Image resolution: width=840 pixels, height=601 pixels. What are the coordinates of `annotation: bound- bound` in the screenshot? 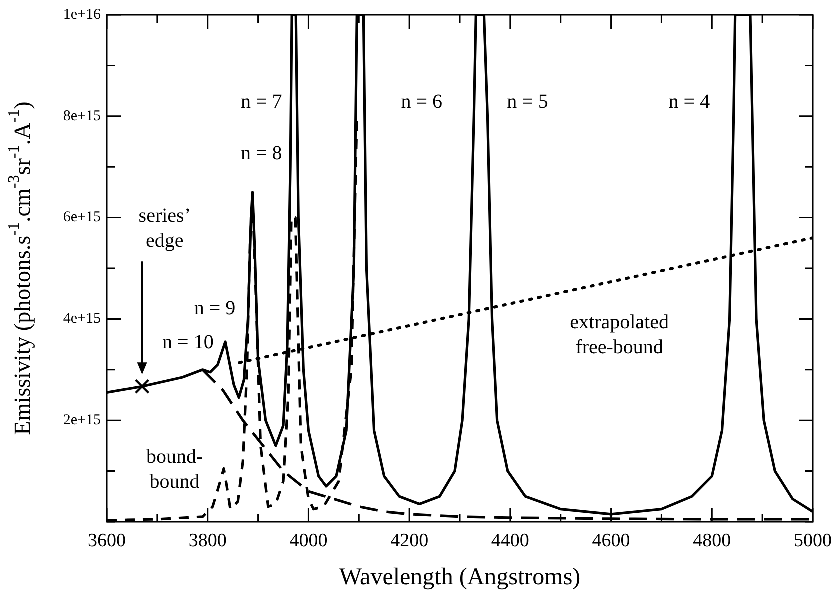 It's located at (175, 470).